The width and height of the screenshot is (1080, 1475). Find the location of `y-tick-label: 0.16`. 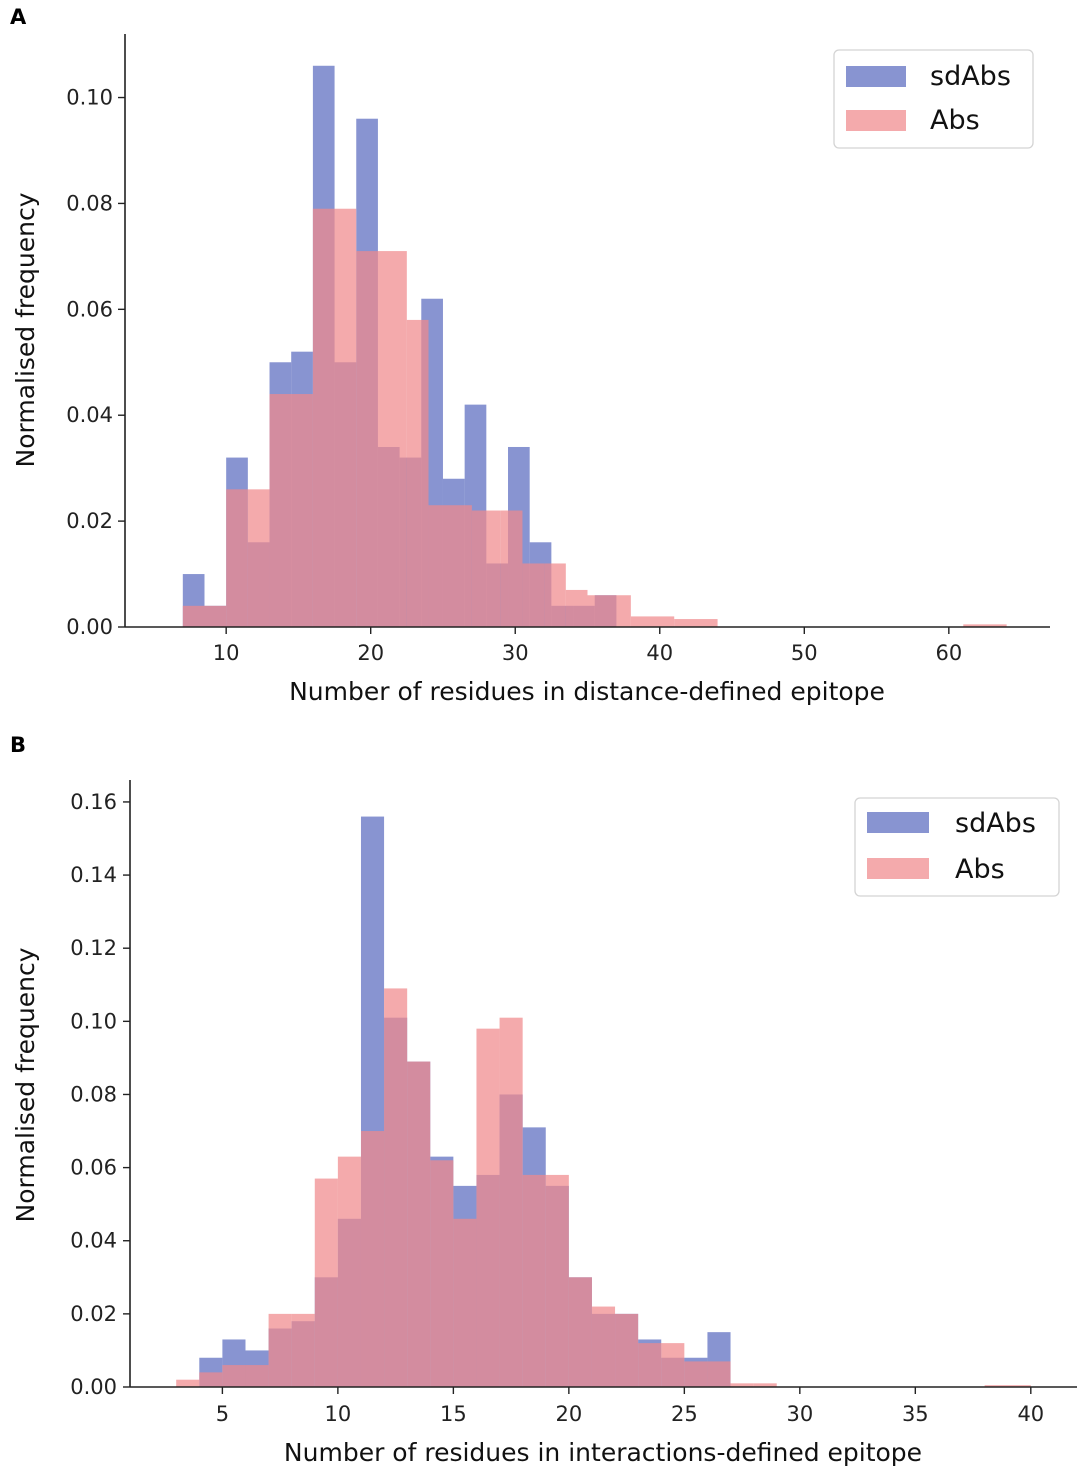

y-tick-label: 0.16 is located at coordinates (93, 802).